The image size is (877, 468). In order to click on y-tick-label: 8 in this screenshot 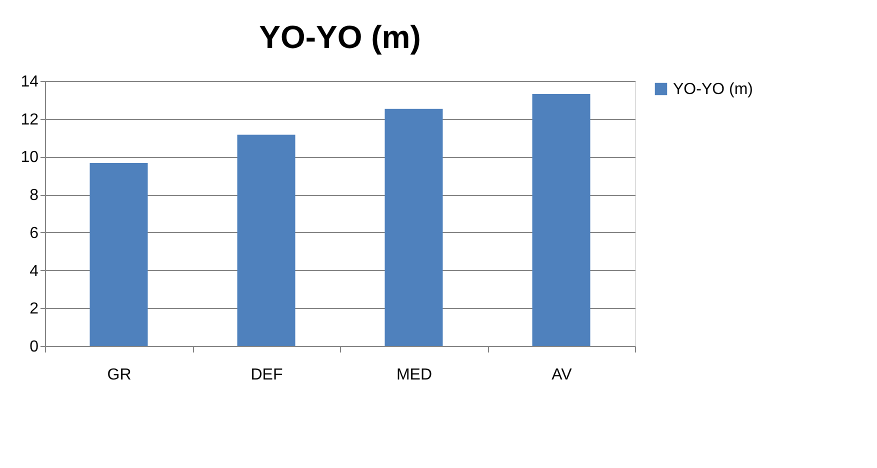, I will do `click(34, 195)`.